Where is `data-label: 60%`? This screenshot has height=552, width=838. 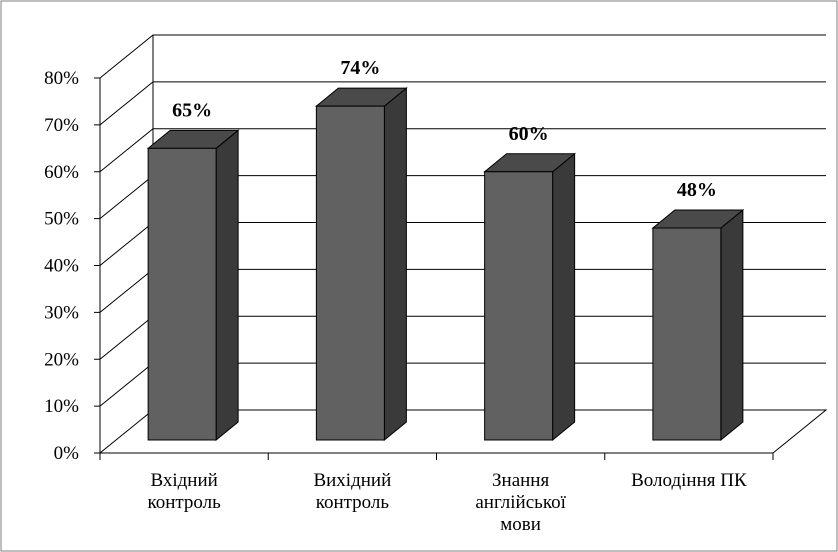
data-label: 60% is located at coordinates (529, 134).